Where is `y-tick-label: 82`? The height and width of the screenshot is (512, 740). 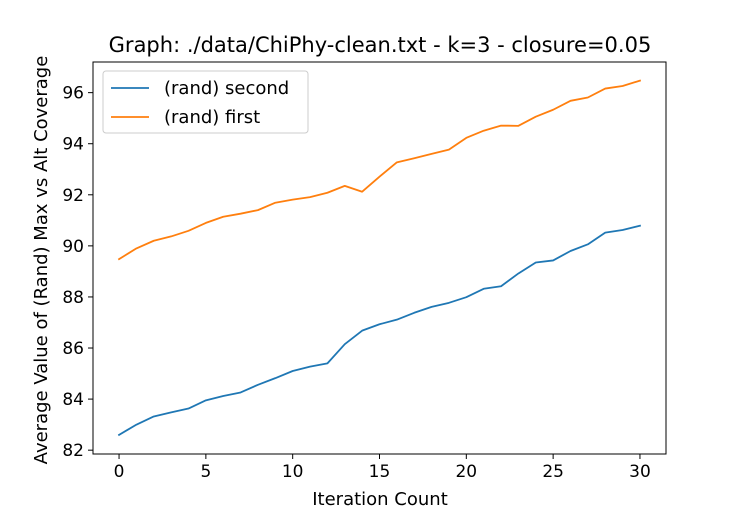
y-tick-label: 82 is located at coordinates (73, 451).